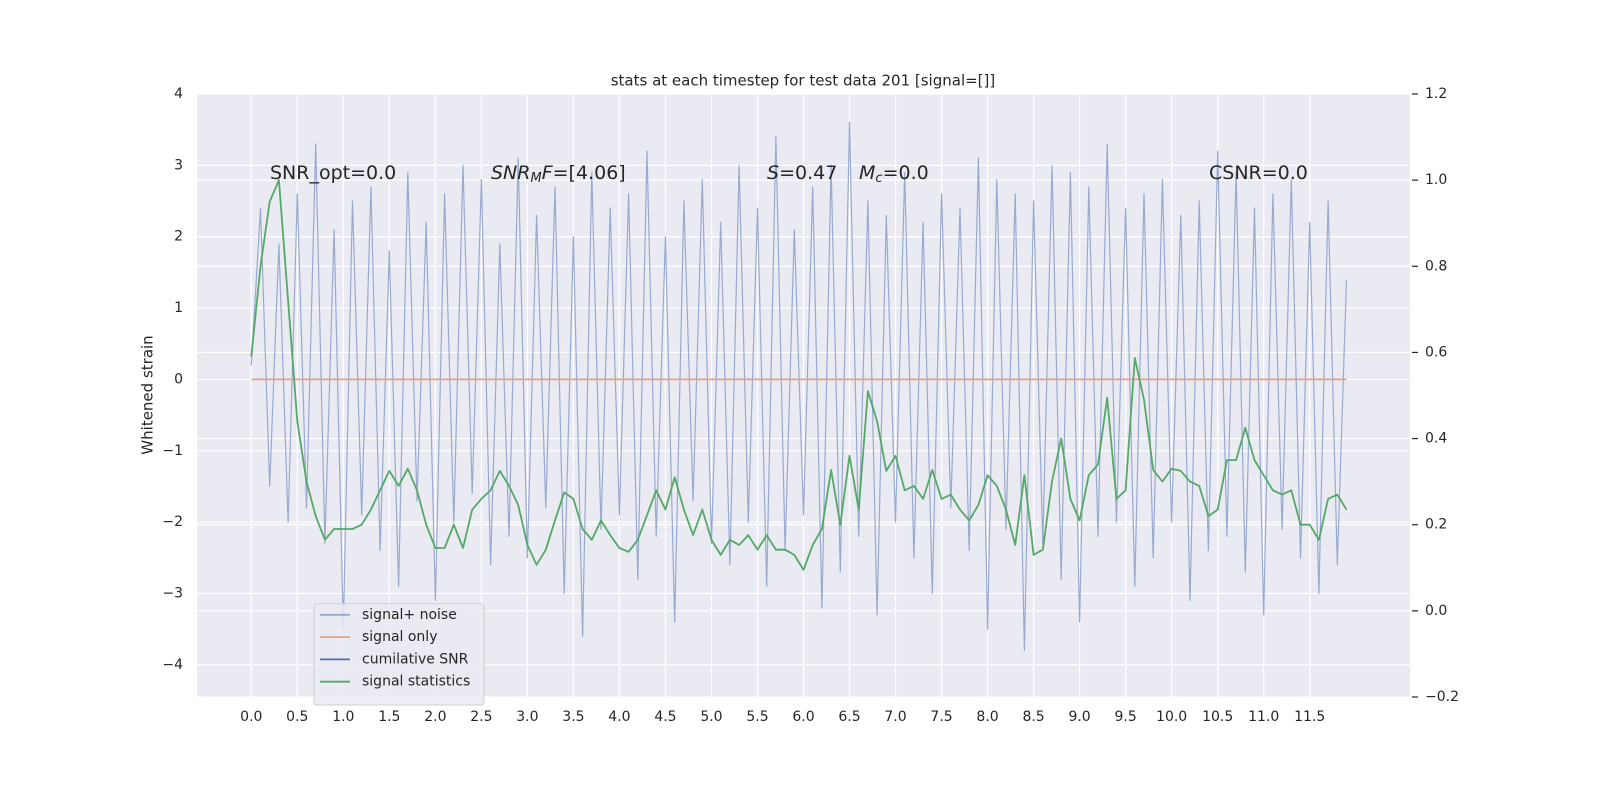  I want to click on y-tick-label: 0, so click(178, 379).